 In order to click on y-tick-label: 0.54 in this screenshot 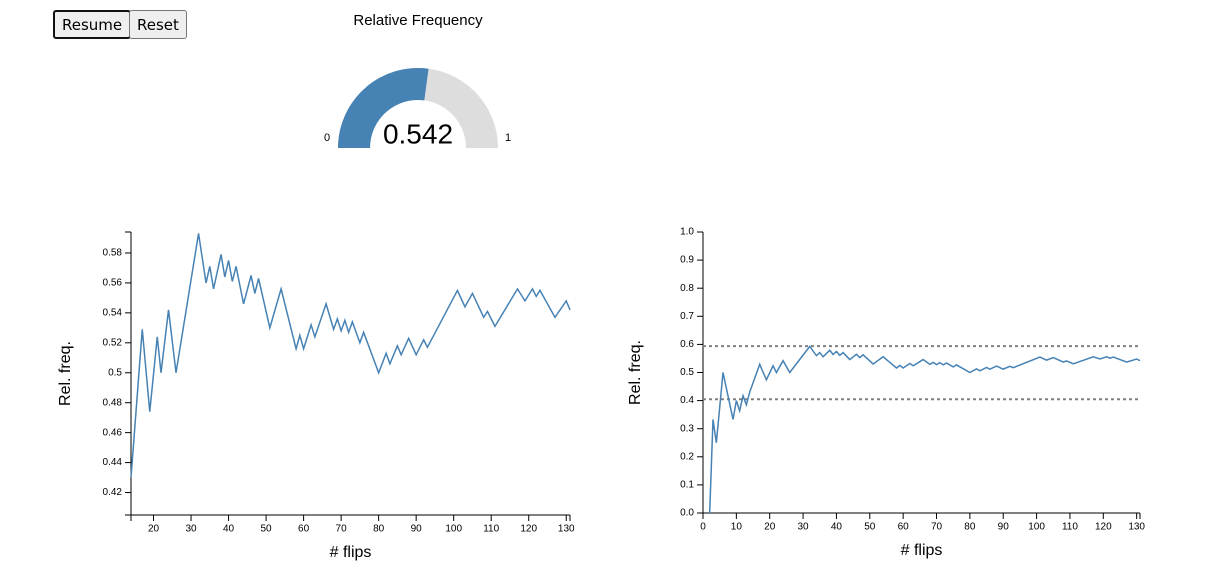, I will do `click(113, 312)`.